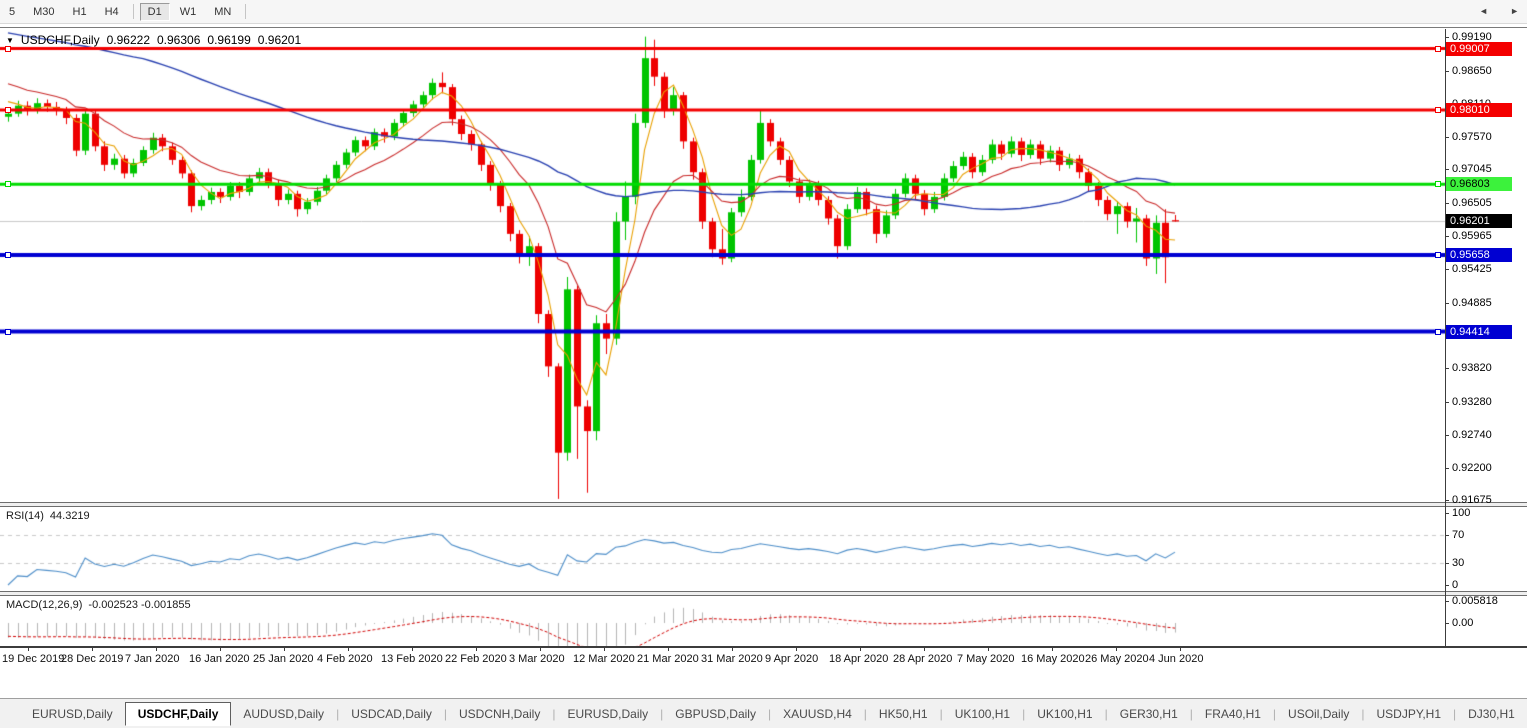  What do you see at coordinates (154, 11) in the screenshot?
I see `timeframe-button-d1: D1` at bounding box center [154, 11].